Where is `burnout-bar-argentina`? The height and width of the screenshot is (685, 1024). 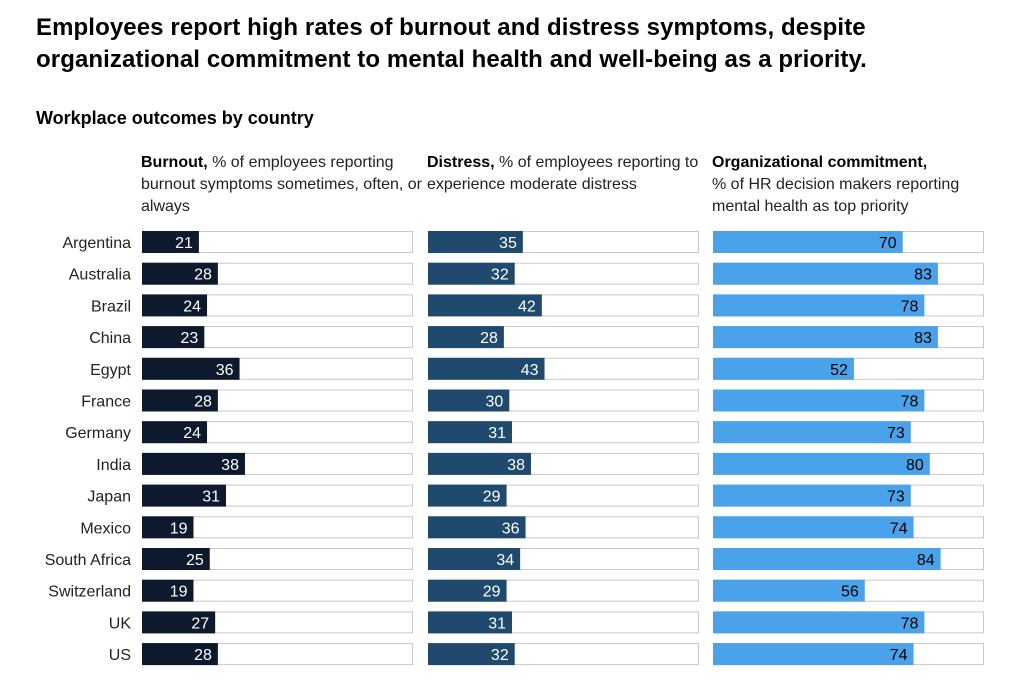
burnout-bar-argentina is located at coordinates (170, 242).